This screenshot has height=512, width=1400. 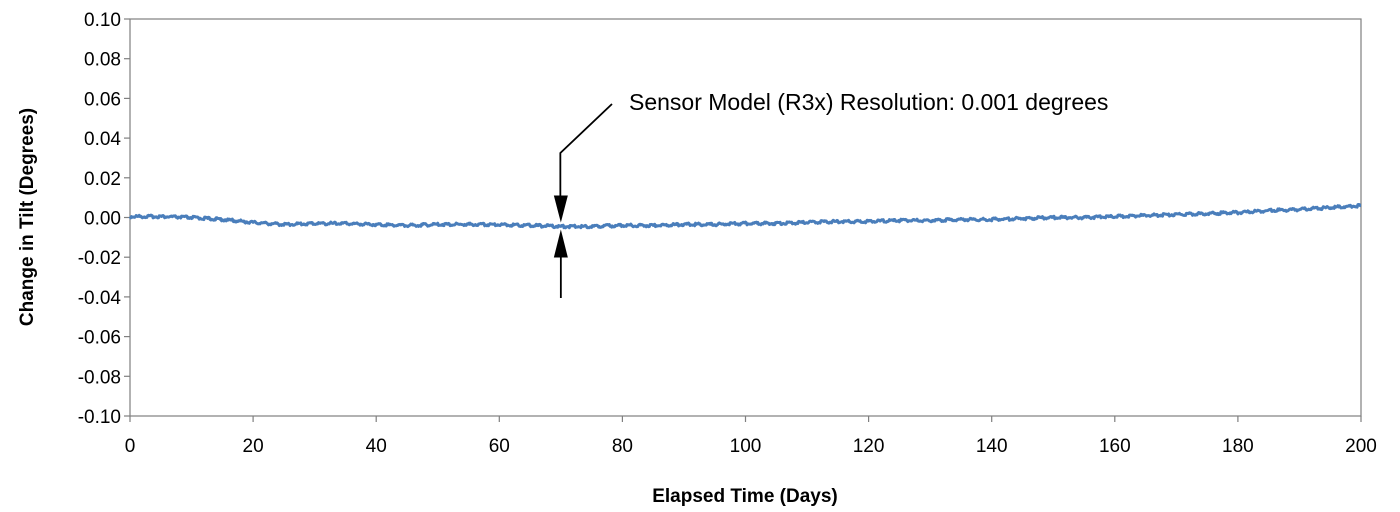 What do you see at coordinates (499, 446) in the screenshot?
I see `x-tick-label: 60` at bounding box center [499, 446].